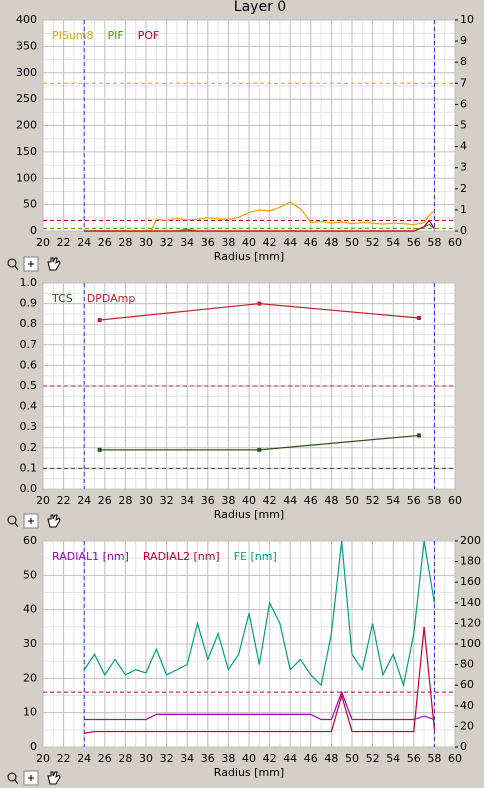 This screenshot has width=484, height=788. I want to click on y-tick-label: 0.7, so click(29, 344).